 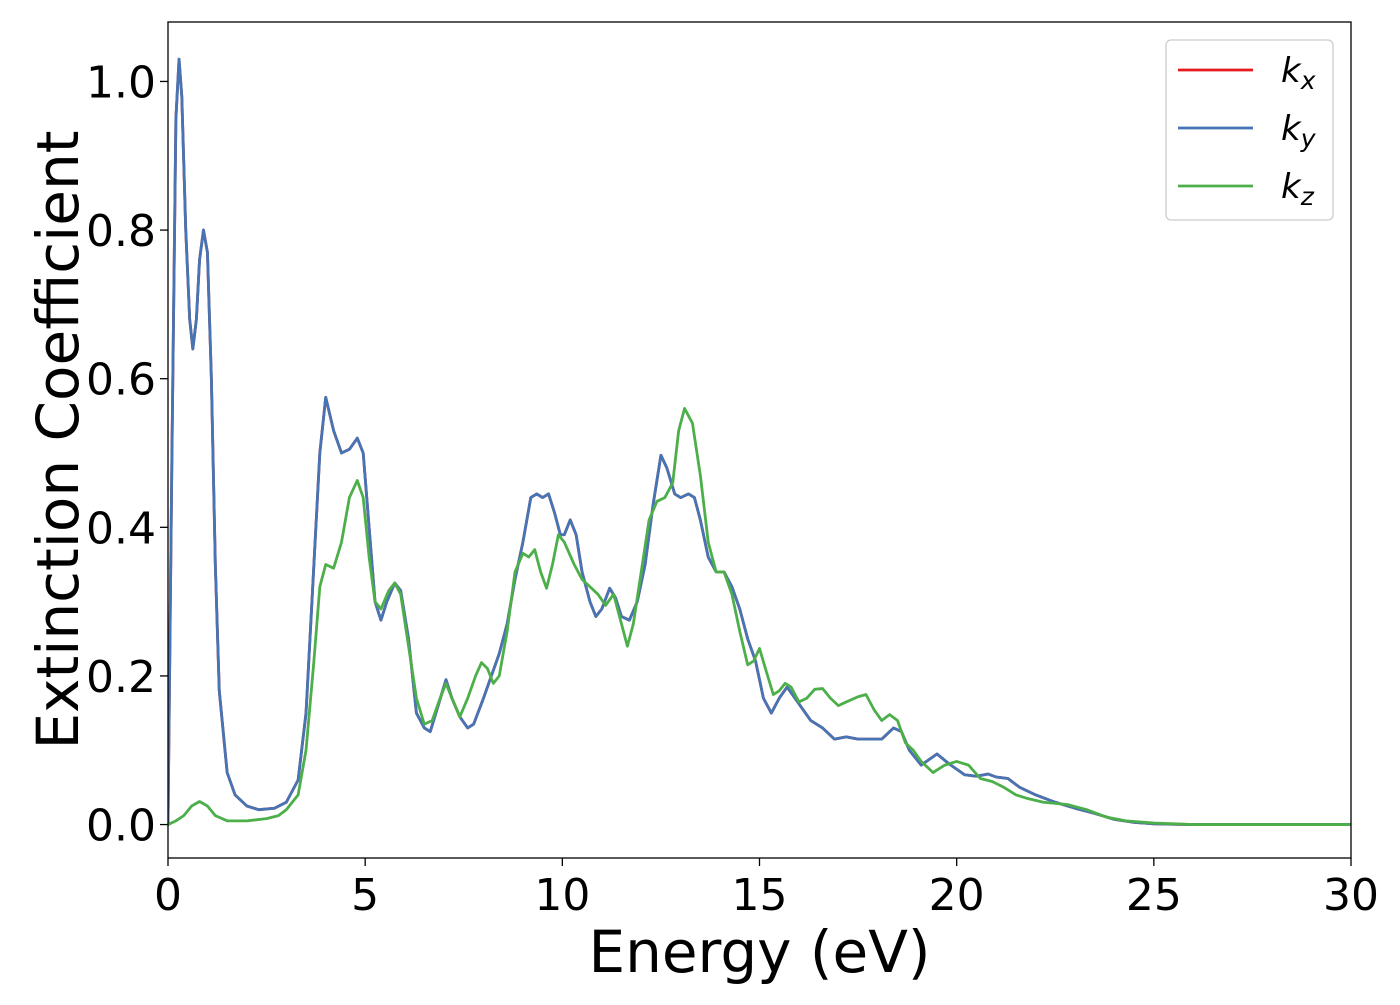 I want to click on x-tick-label: 30, so click(x=1351, y=895).